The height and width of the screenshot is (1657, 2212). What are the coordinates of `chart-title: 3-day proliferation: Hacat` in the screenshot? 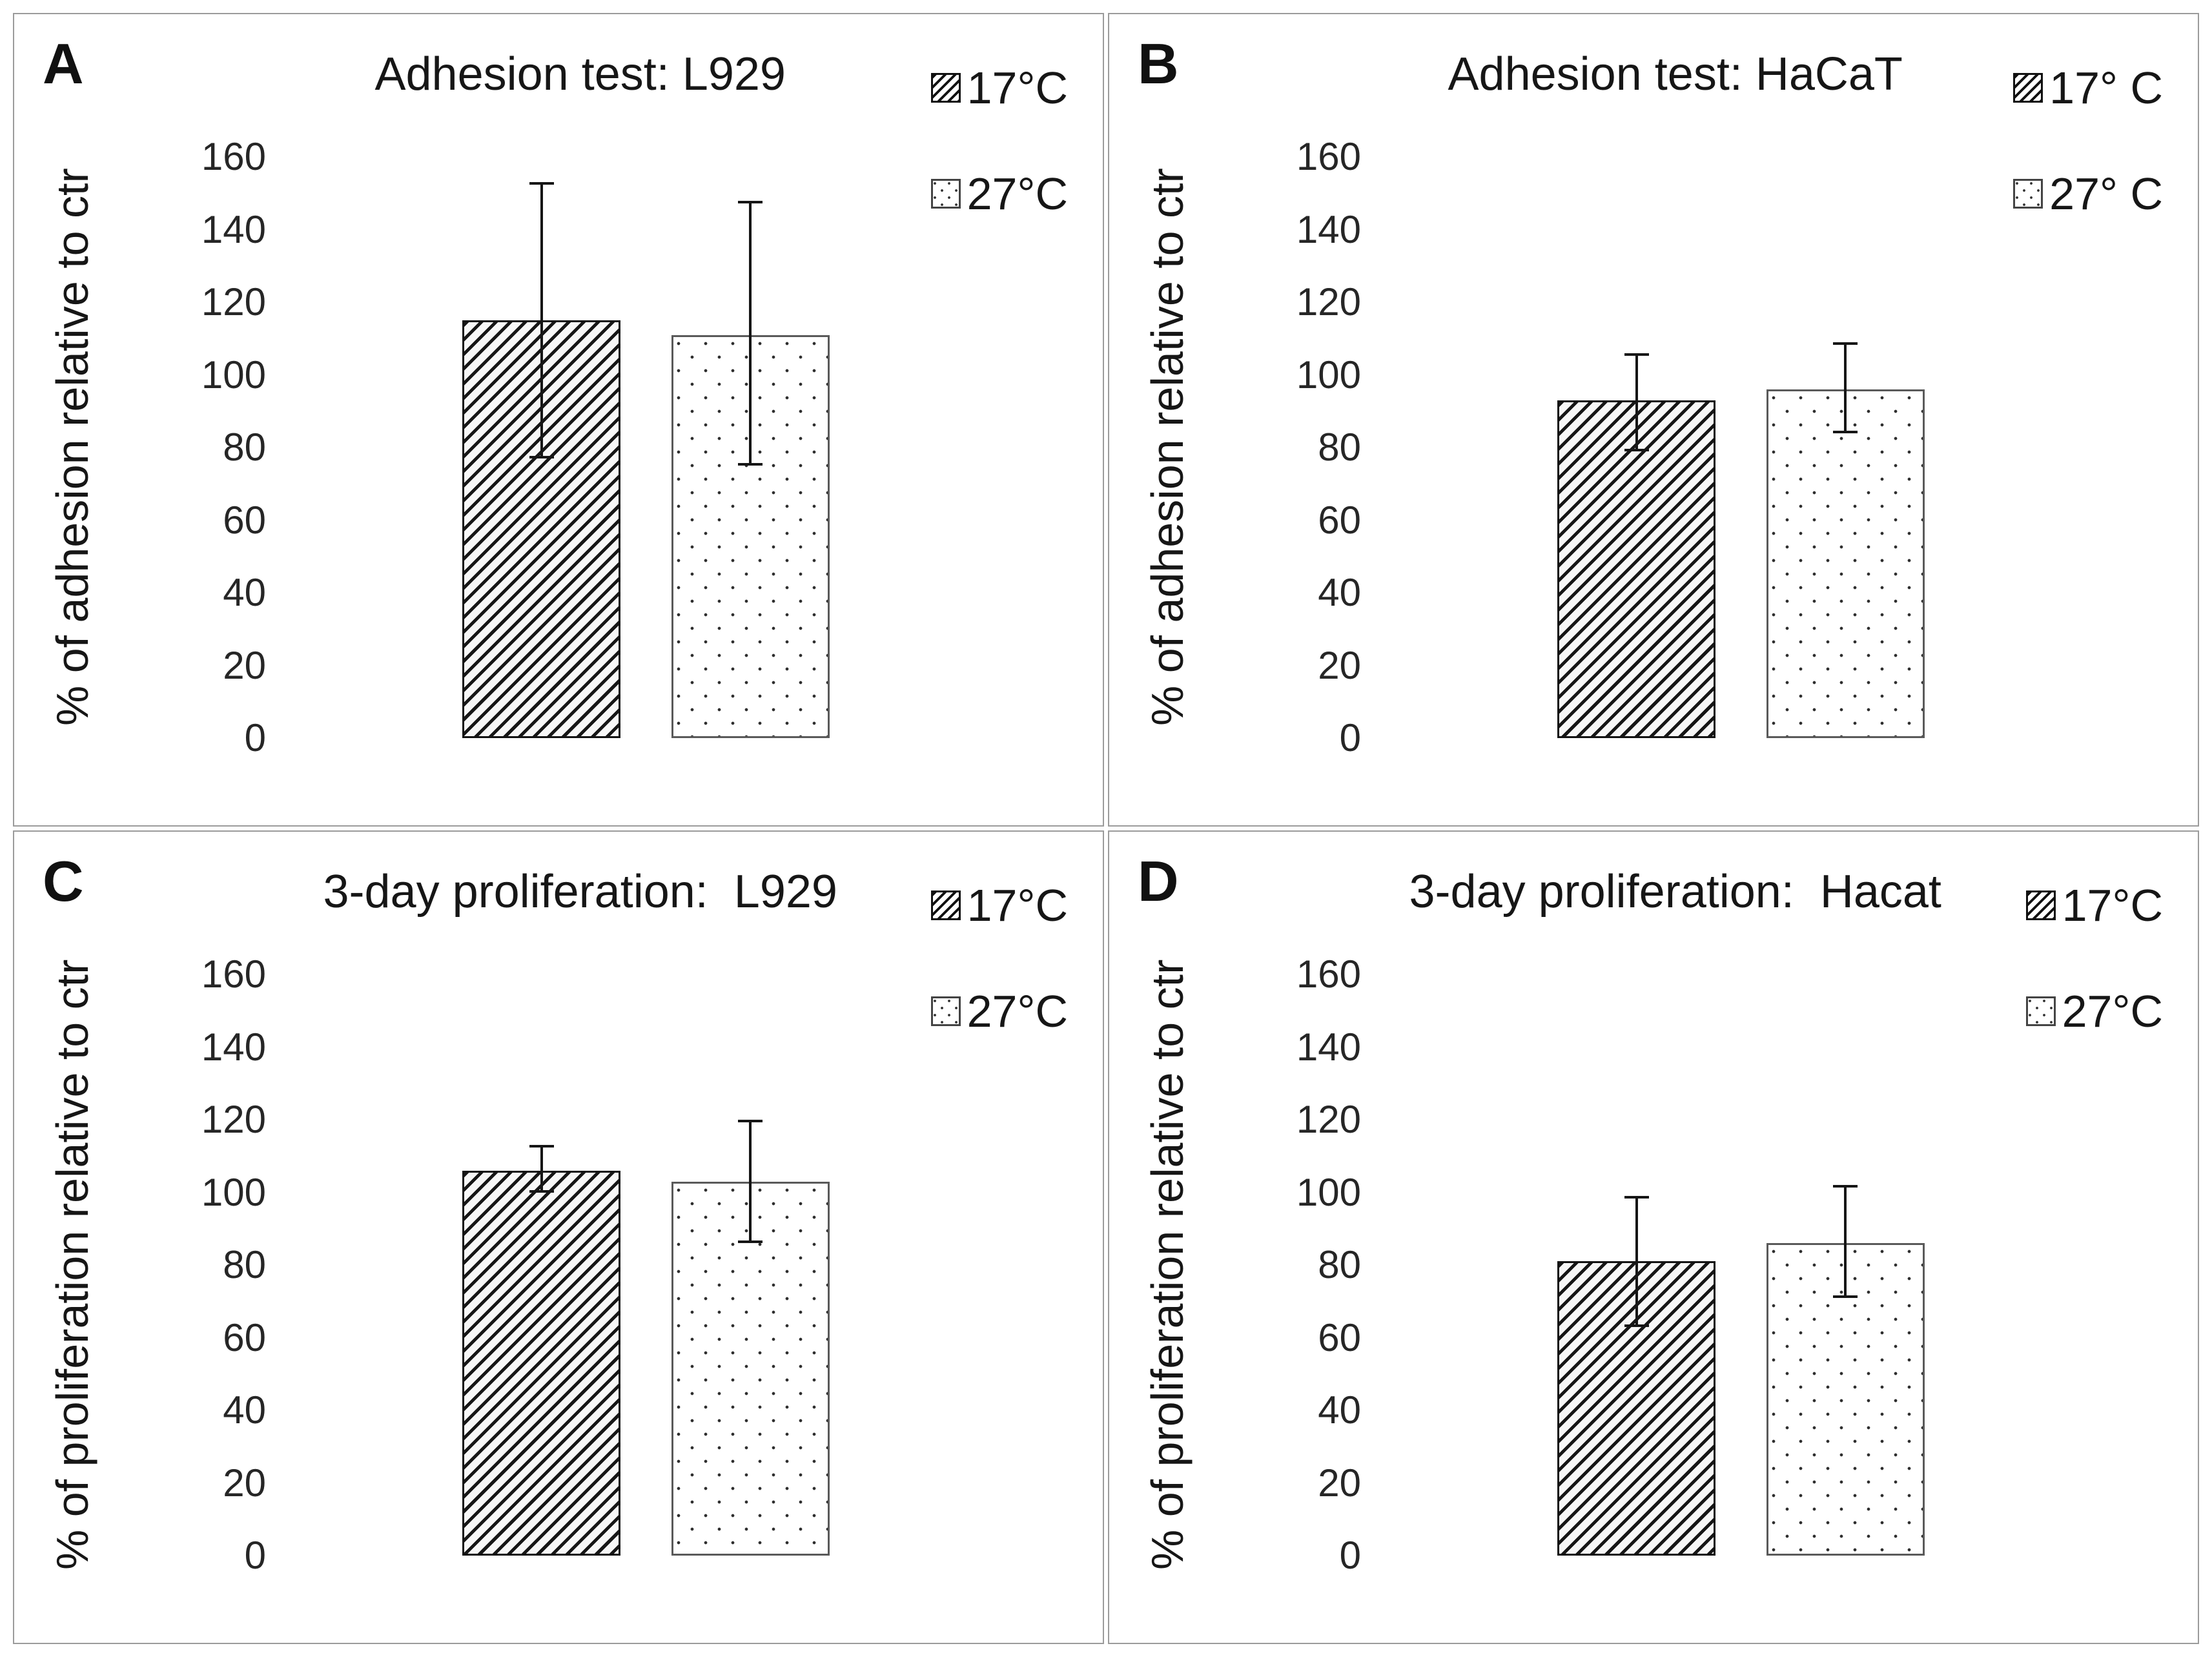 It's located at (1675, 892).